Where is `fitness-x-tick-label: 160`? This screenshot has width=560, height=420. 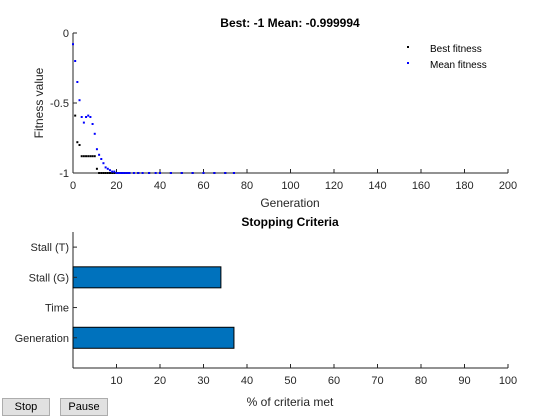 fitness-x-tick-label: 160 is located at coordinates (421, 186).